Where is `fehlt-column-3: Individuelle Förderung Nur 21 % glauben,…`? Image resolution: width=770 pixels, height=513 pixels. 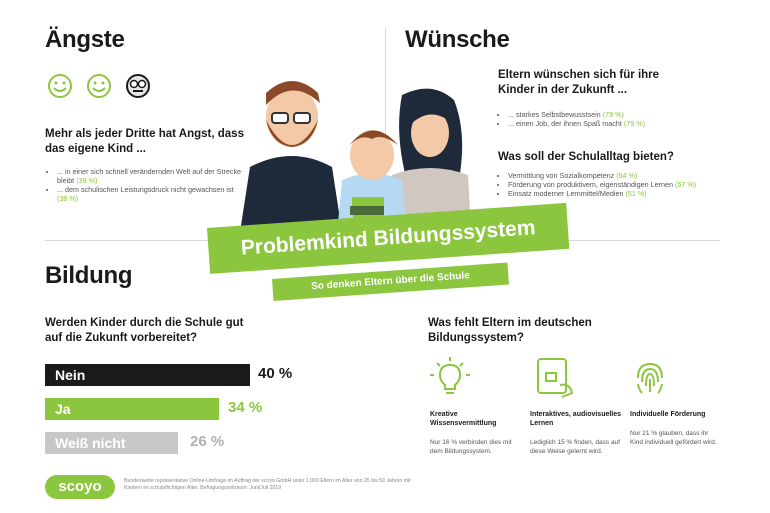
fehlt-column-3: Individuelle Förderung Nur 21 % glauben,… is located at coordinates (675, 428).